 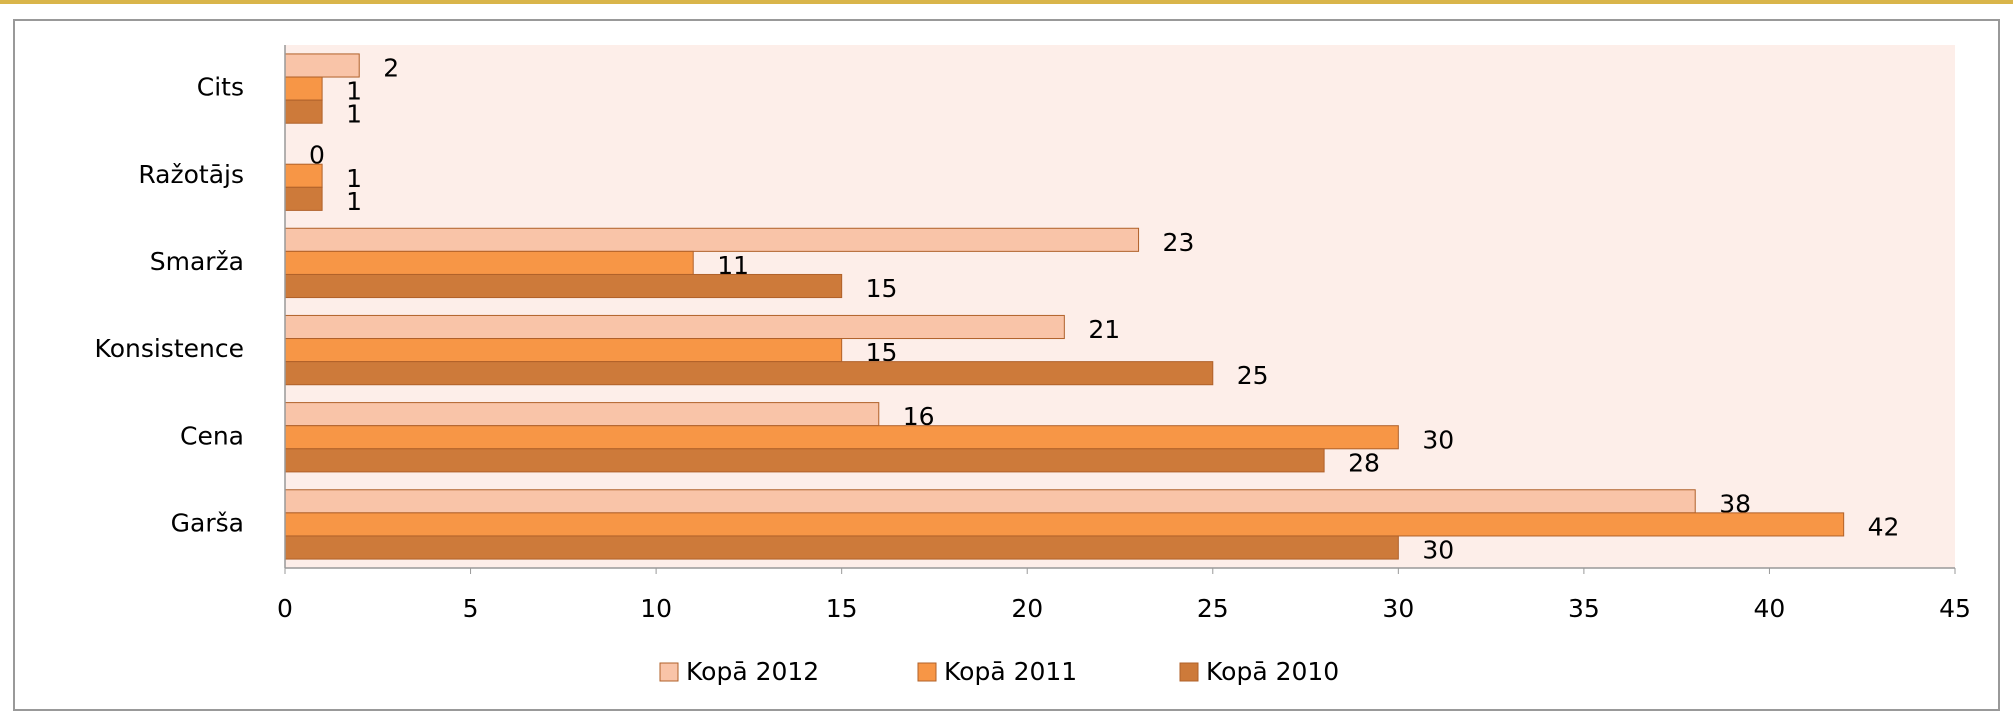 I want to click on value-label: 25, so click(x=1253, y=375).